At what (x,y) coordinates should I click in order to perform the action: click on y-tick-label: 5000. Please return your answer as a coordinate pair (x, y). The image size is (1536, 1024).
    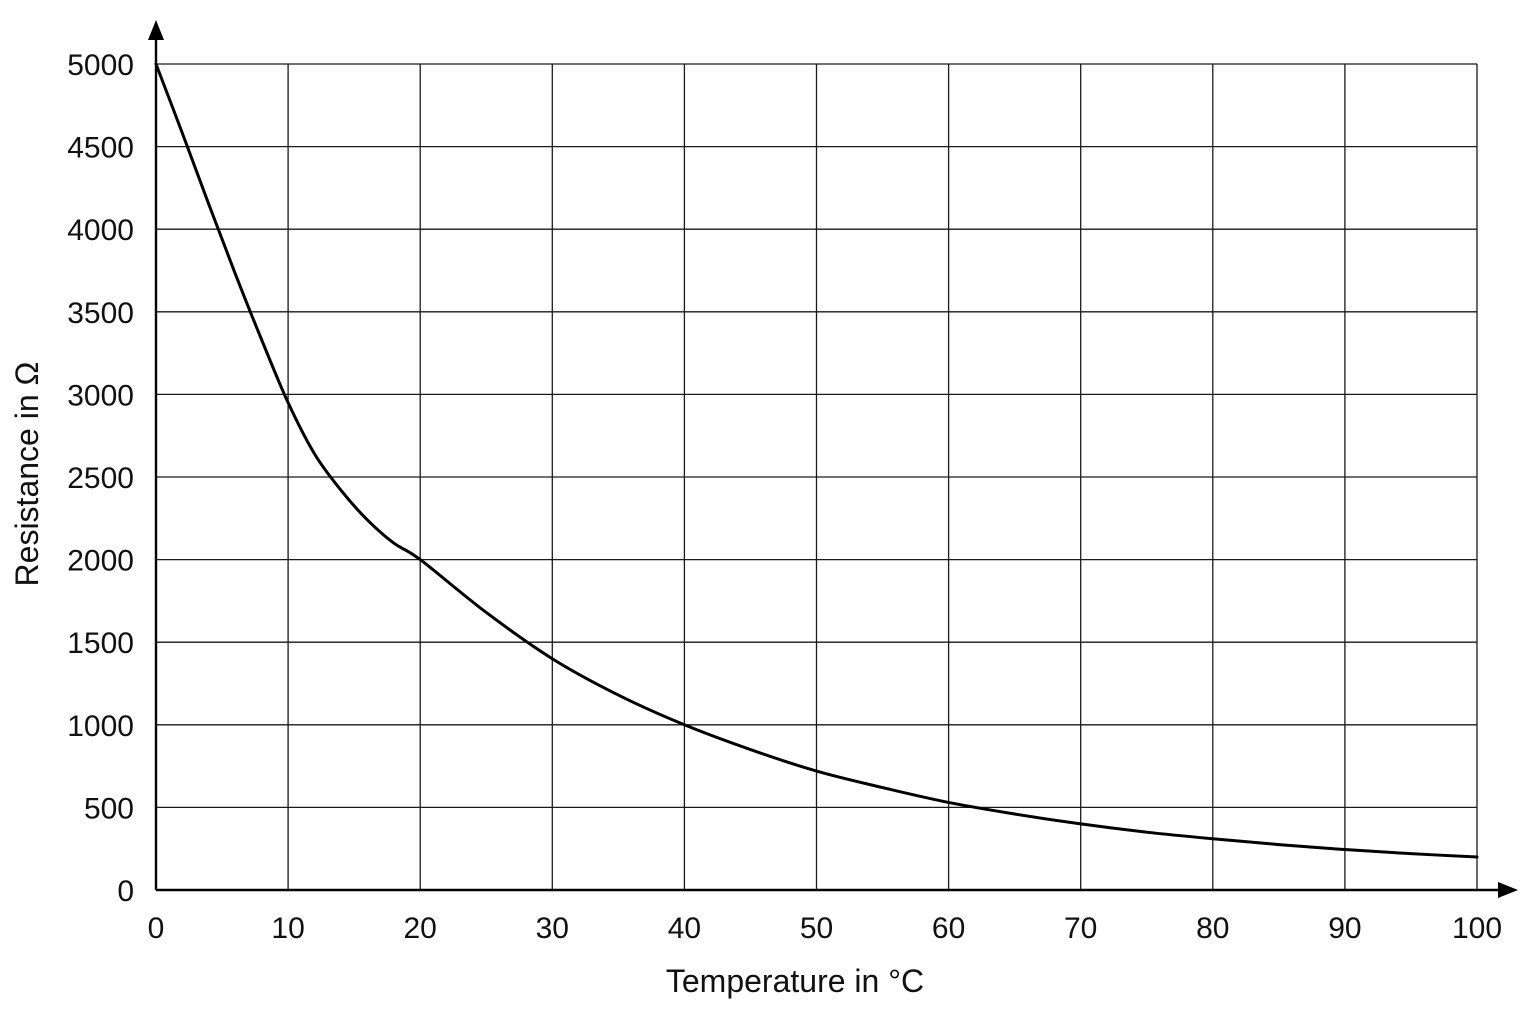
    Looking at the image, I should click on (100, 65).